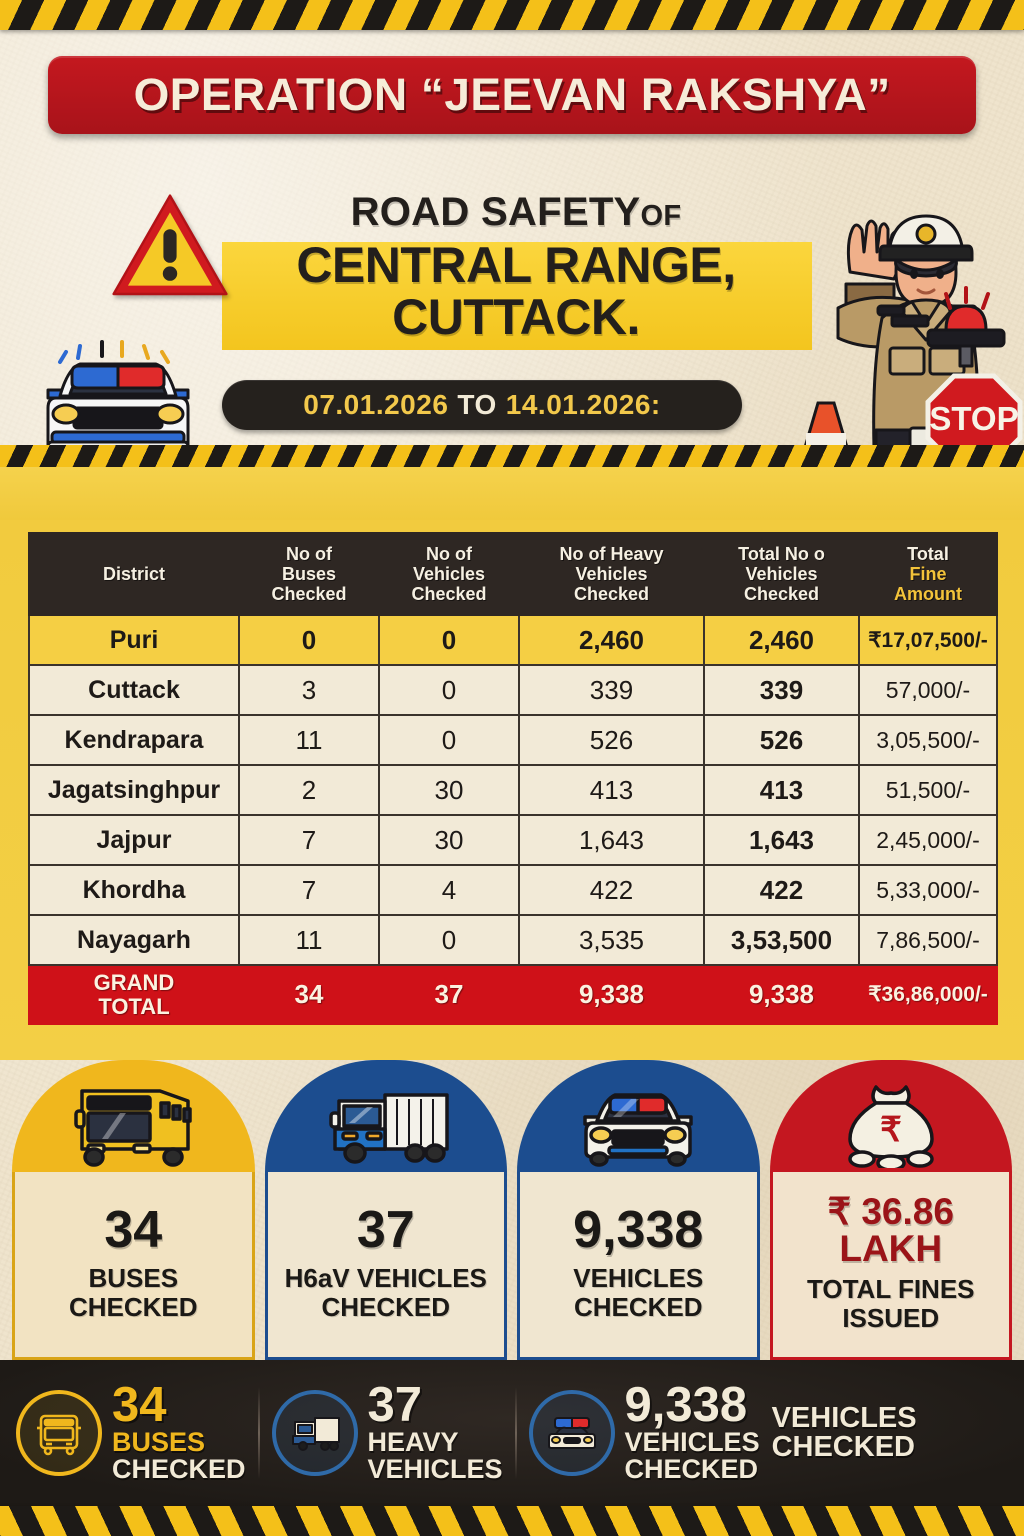 The image size is (1024, 1536). I want to click on subtitle-line-1: ROAD SAFETYOF, so click(516, 212).